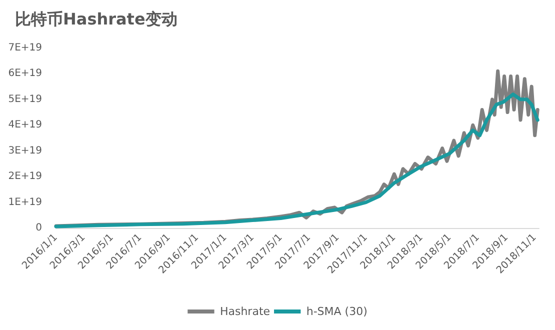 Image resolution: width=555 pixels, height=330 pixels. Describe the element at coordinates (245, 311) in the screenshot. I see `legend-label: Hashrate` at that location.